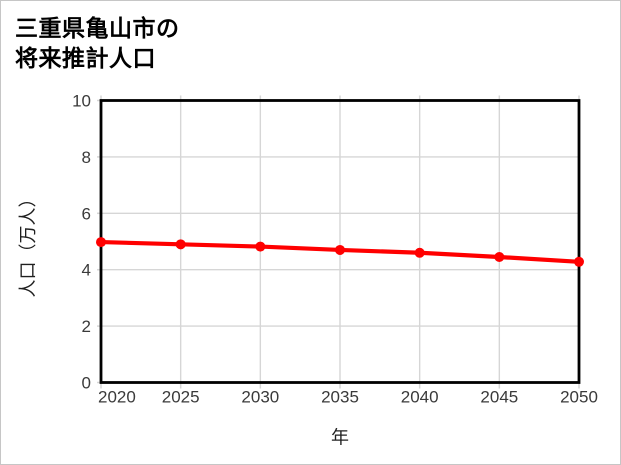 This screenshot has height=465, width=621. What do you see at coordinates (86, 213) in the screenshot?
I see `y-tick-label: 6` at bounding box center [86, 213].